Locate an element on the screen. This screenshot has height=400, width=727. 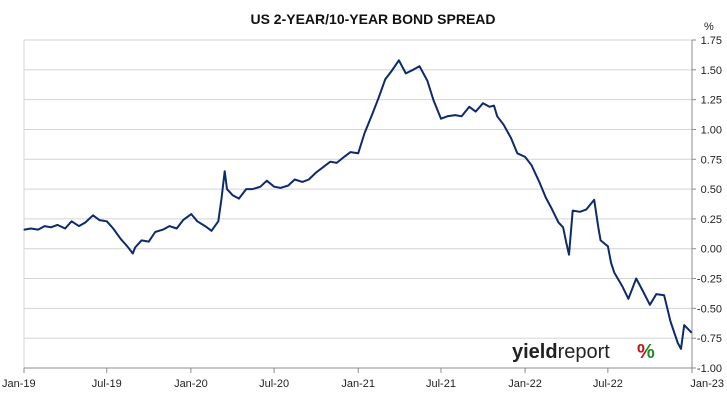
x-tick-label: Jan-19 is located at coordinates (19, 384).